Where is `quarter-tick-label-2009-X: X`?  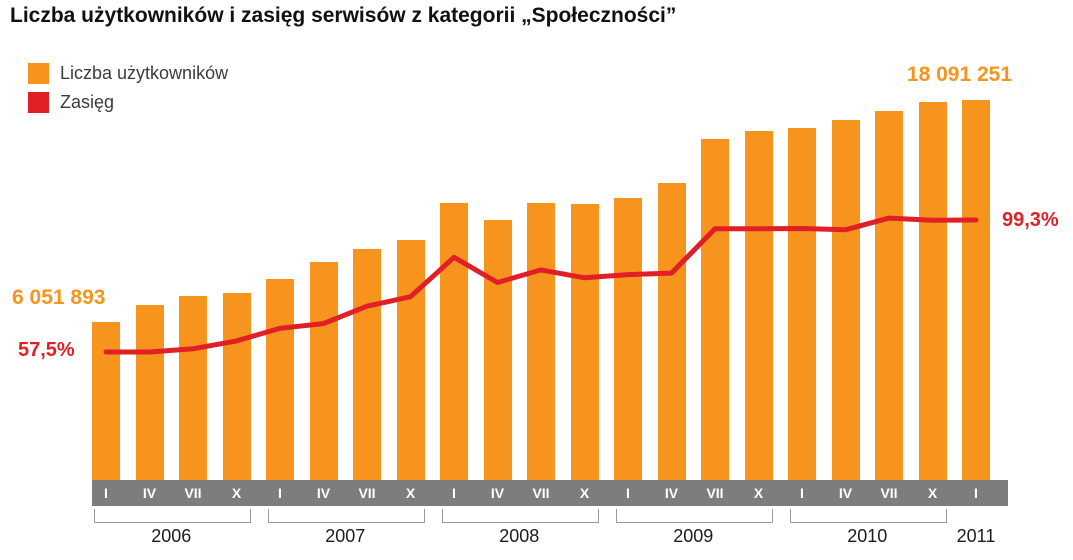 quarter-tick-label-2009-X: X is located at coordinates (758, 493).